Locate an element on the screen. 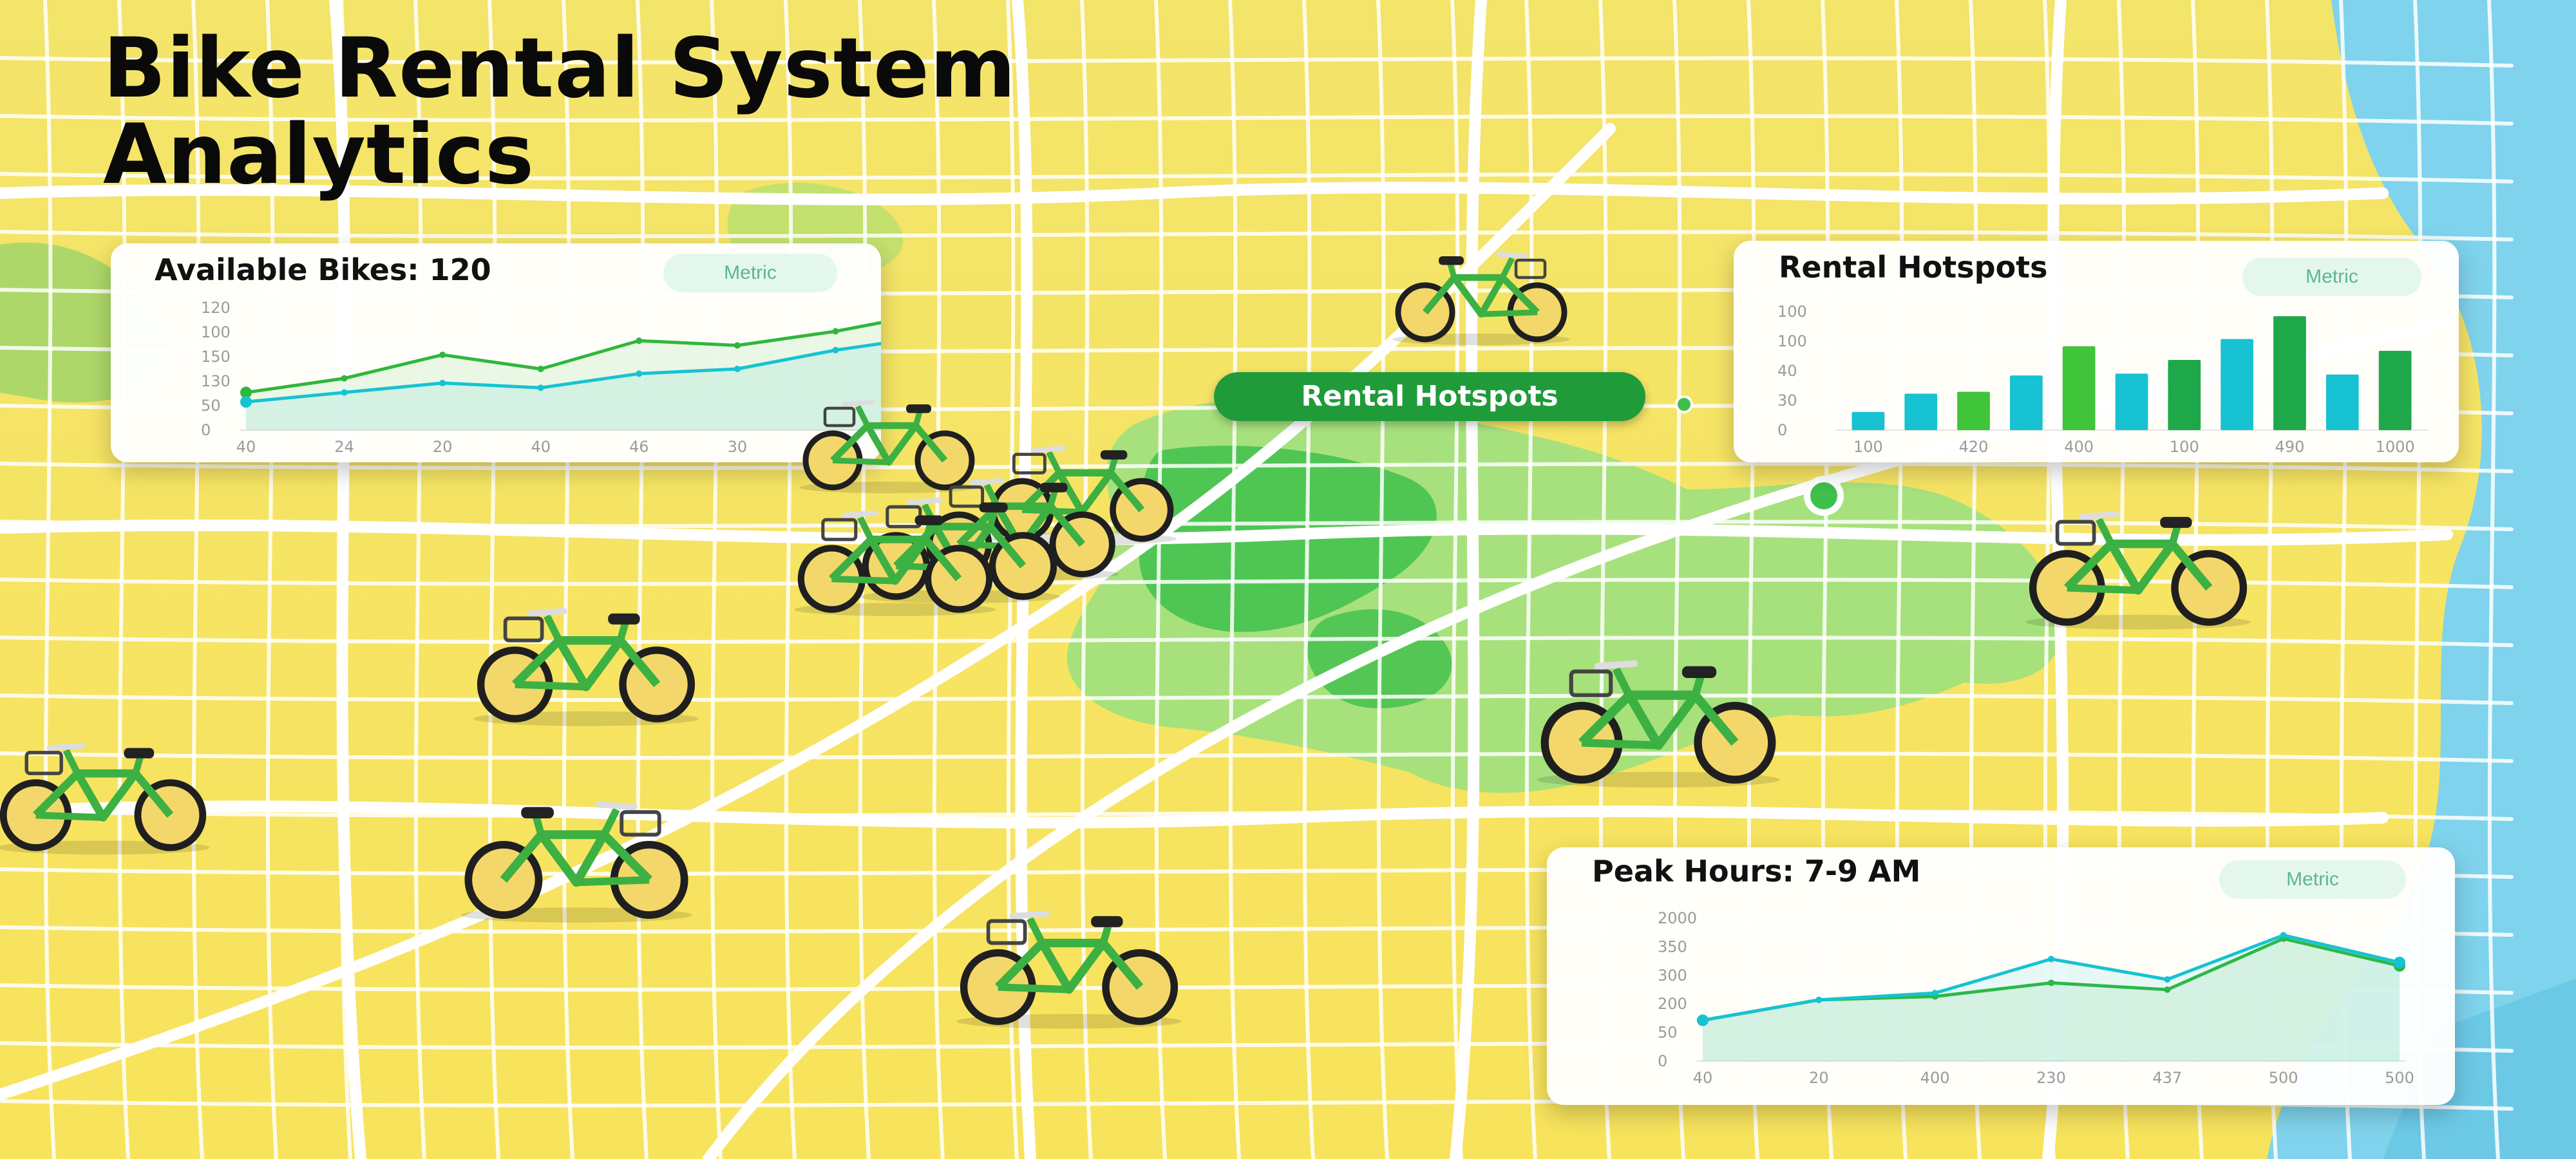 The image size is (2576, 1159). x-tick-label: 490 is located at coordinates (2290, 447).